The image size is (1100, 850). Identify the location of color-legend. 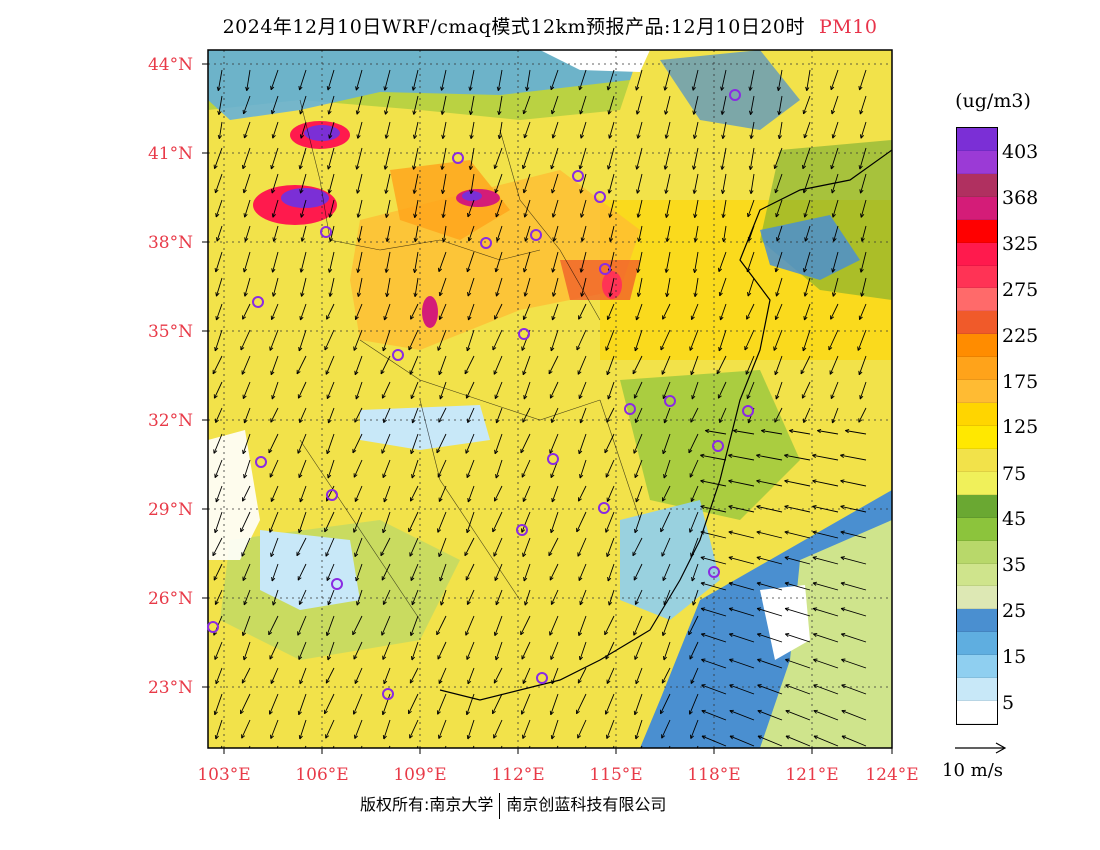
(977, 426).